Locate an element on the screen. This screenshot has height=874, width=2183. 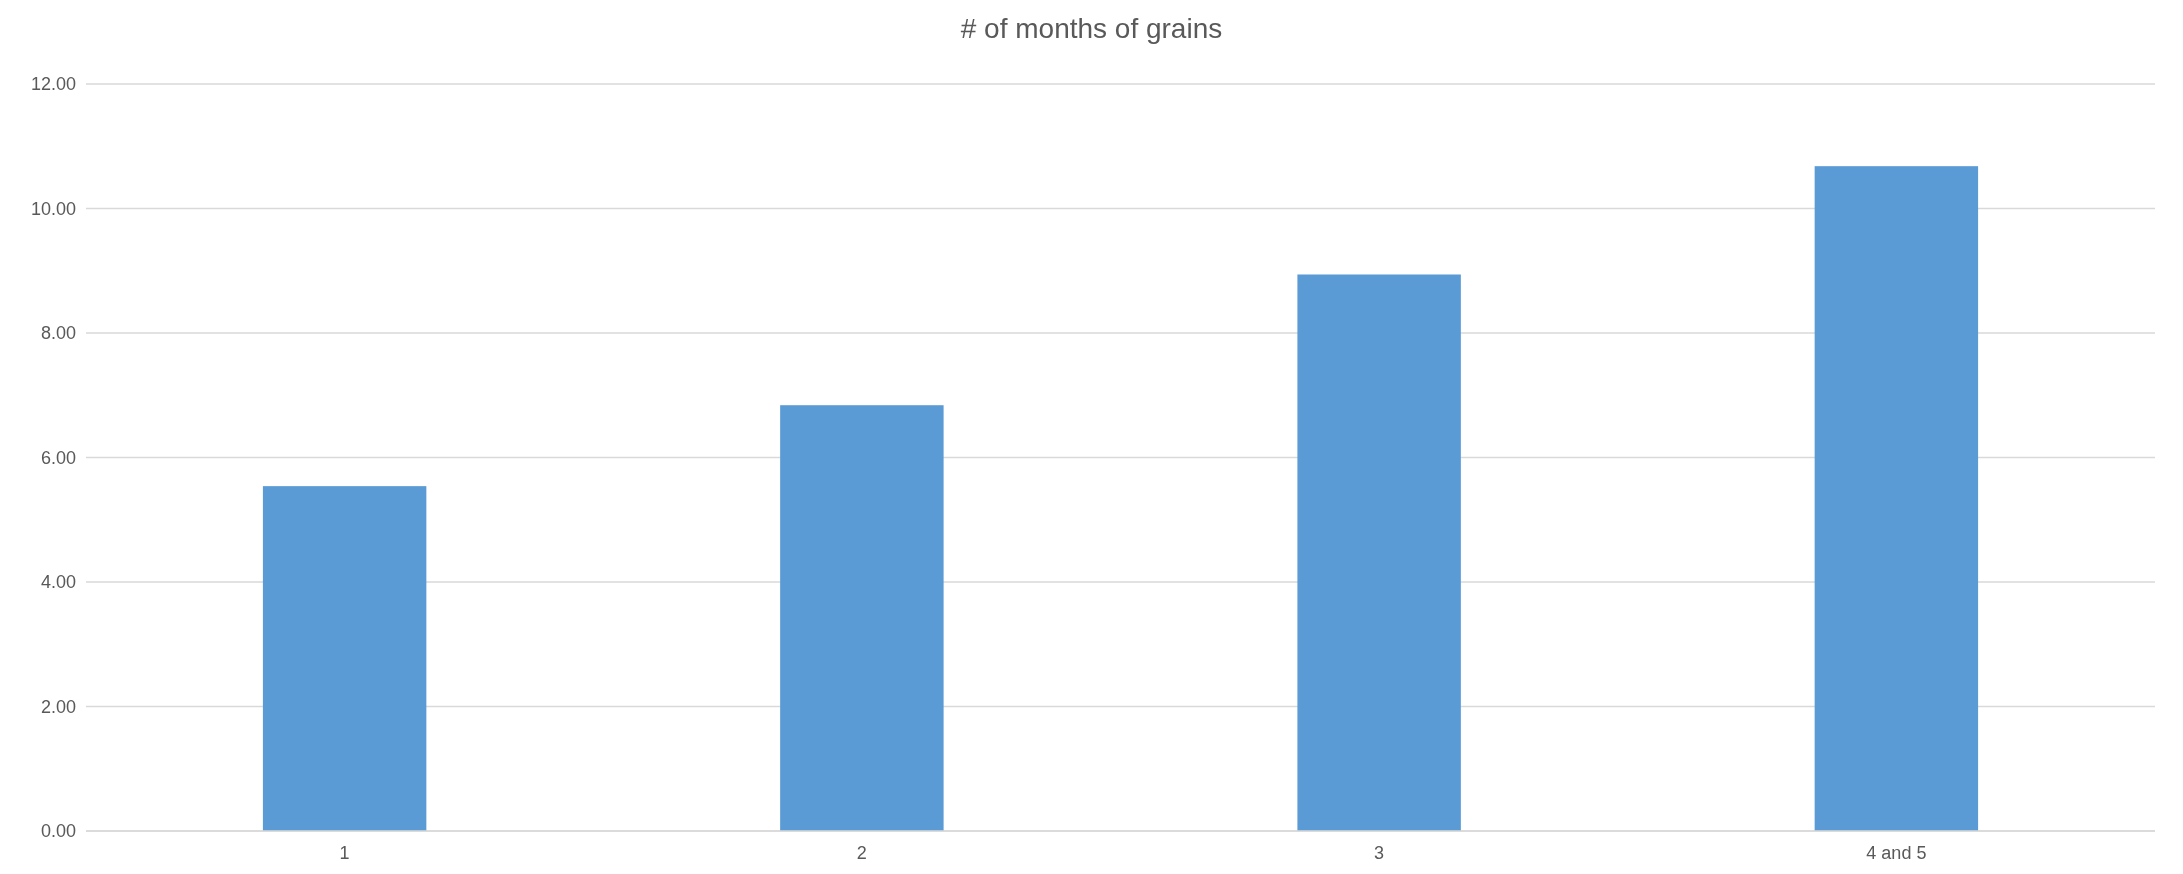
y-tick-label: 10.00 is located at coordinates (53, 208).